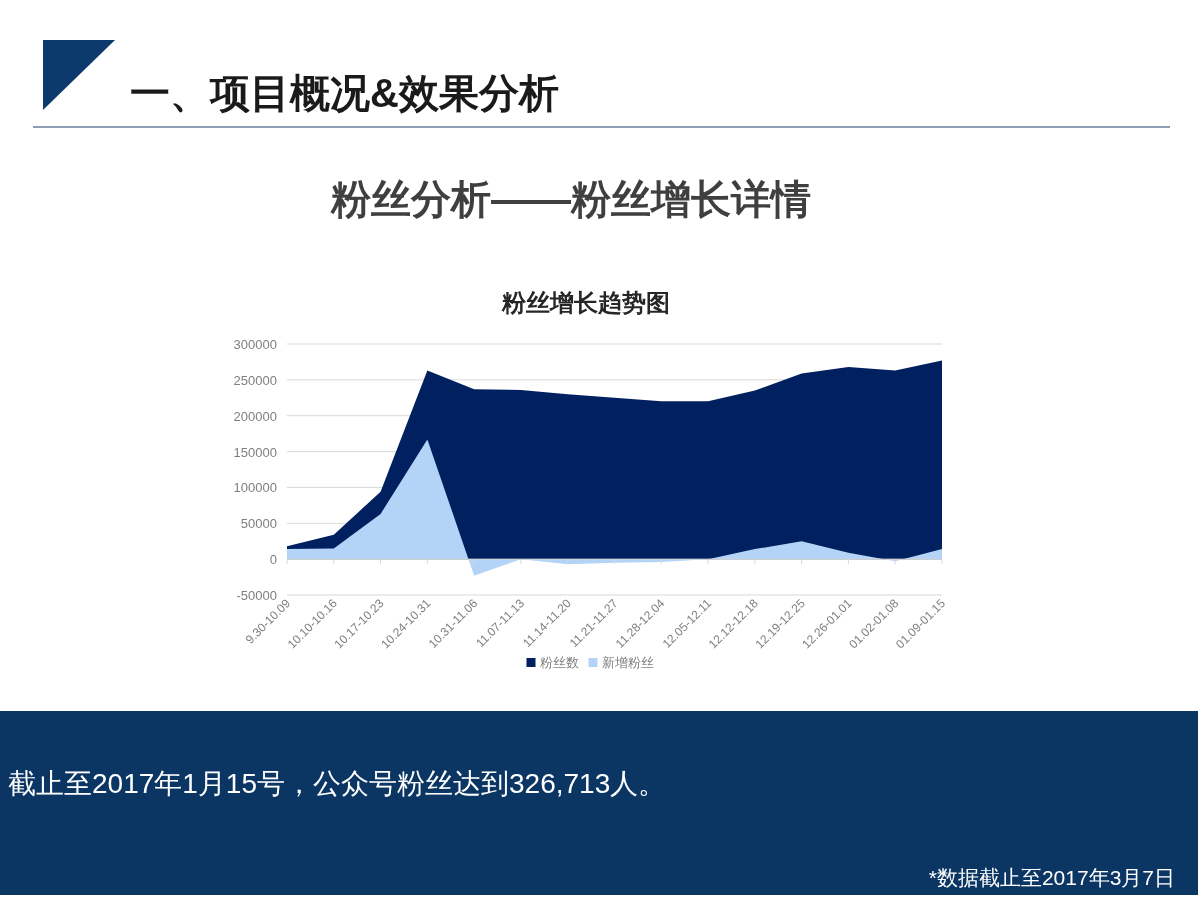 The image size is (1200, 900). I want to click on text: 截止至2017年1月15号，公众号粉丝达到326,713人。, so click(337, 783).